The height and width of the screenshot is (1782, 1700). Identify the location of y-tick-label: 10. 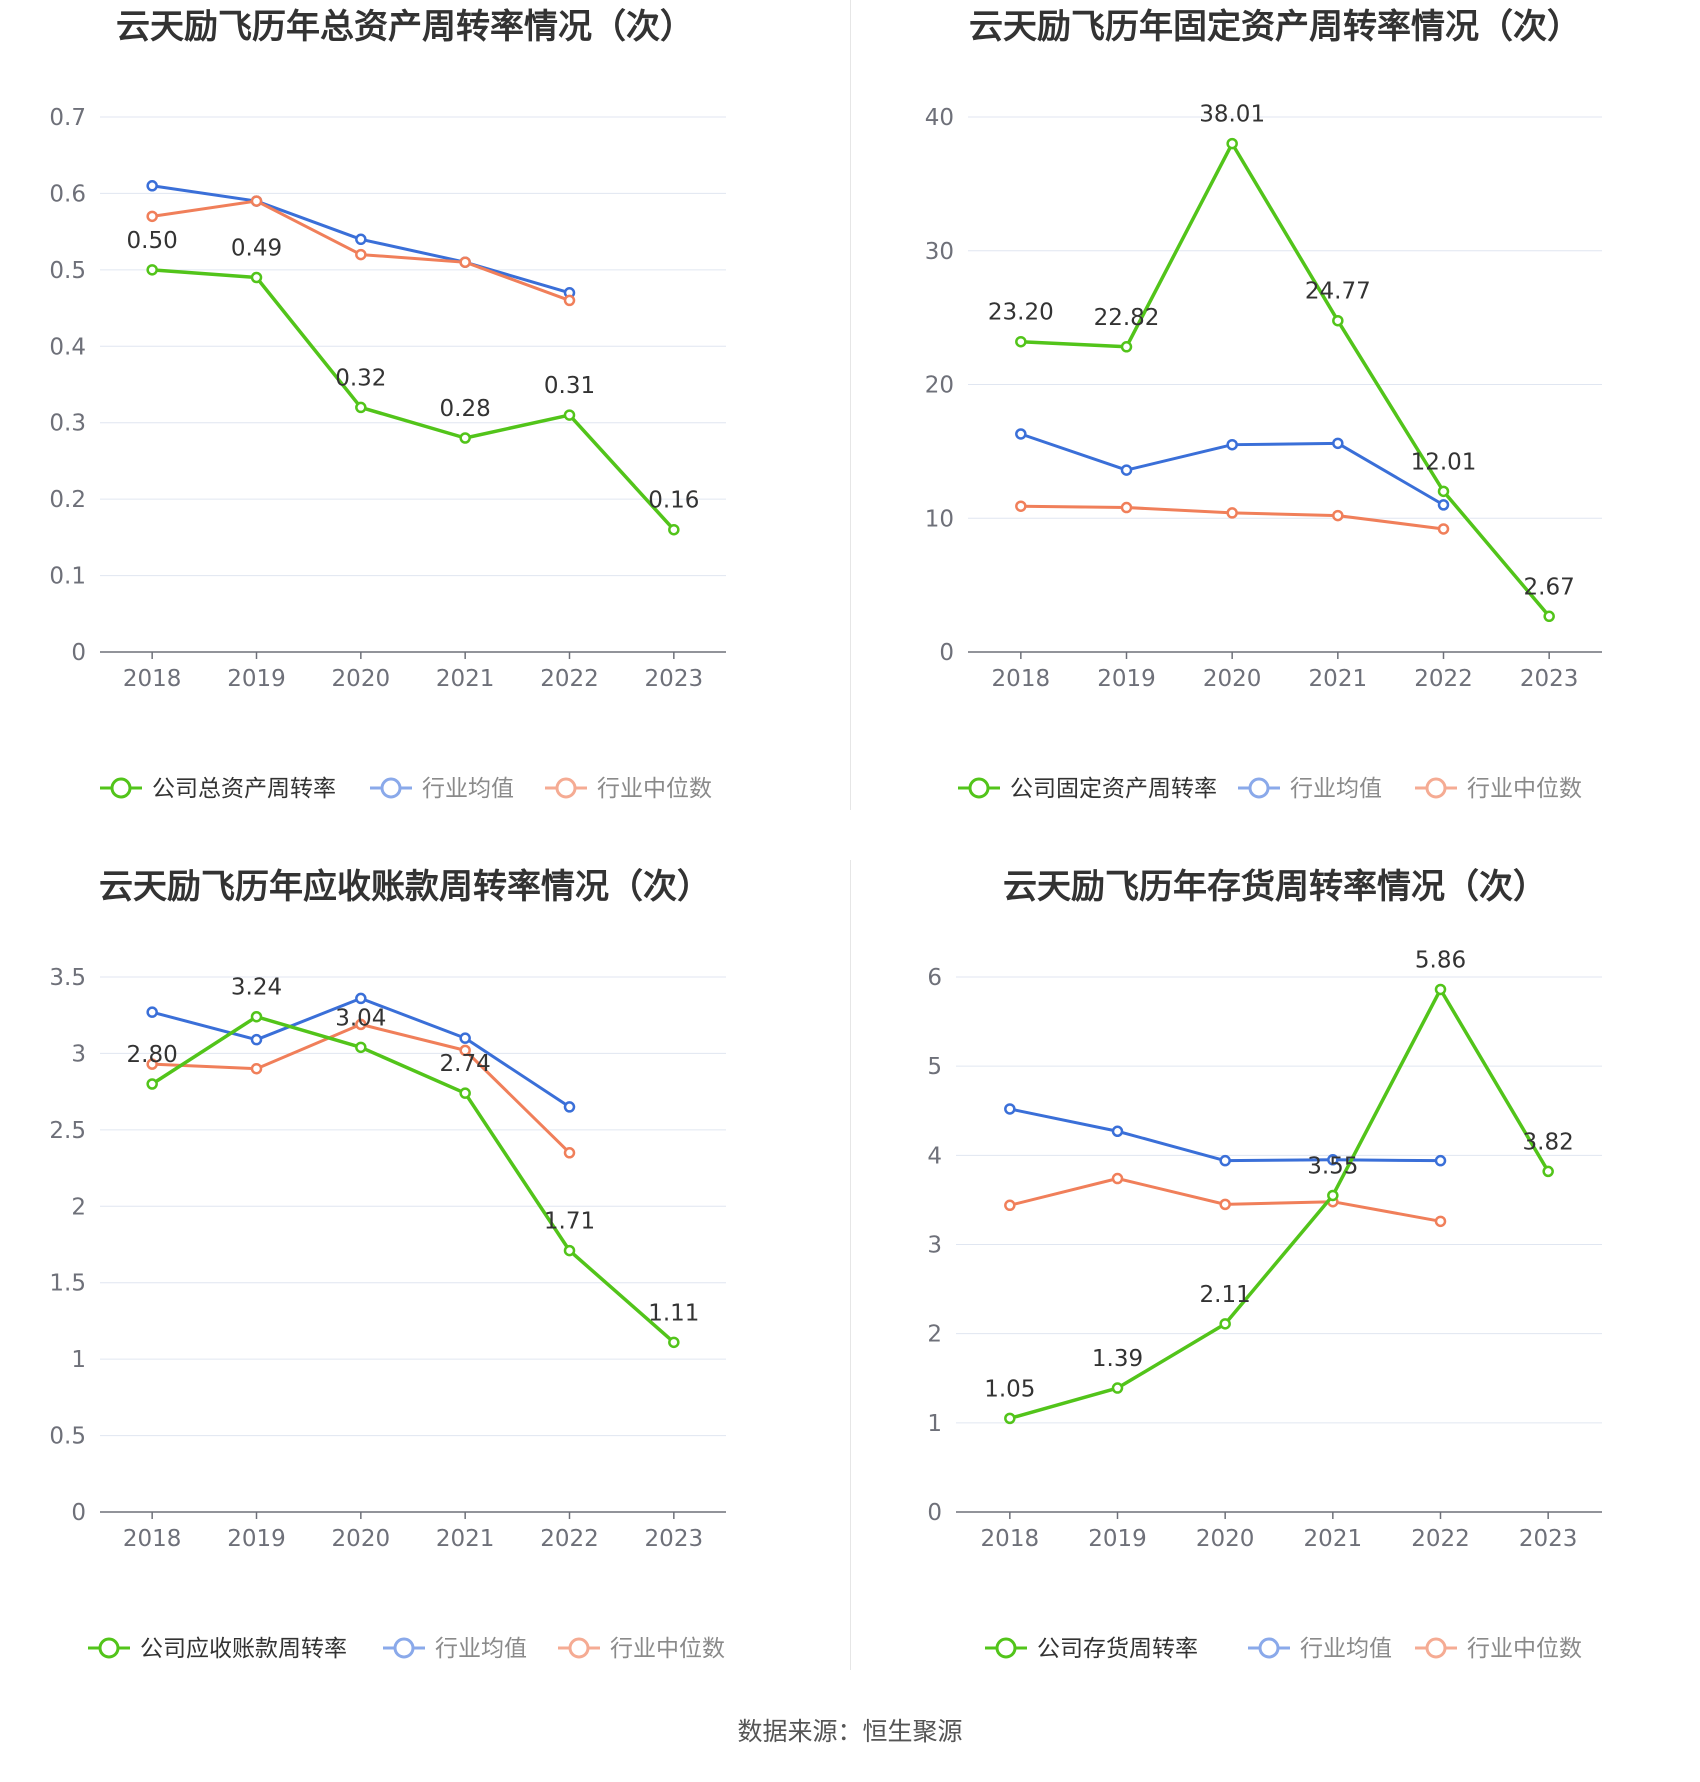
(939, 519).